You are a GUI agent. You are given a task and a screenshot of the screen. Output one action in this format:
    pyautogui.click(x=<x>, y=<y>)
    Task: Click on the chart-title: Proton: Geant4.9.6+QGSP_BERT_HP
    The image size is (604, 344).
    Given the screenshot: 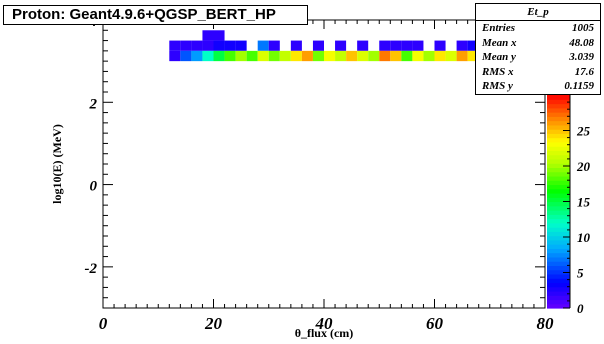 What is the action you would take?
    pyautogui.click(x=155, y=15)
    